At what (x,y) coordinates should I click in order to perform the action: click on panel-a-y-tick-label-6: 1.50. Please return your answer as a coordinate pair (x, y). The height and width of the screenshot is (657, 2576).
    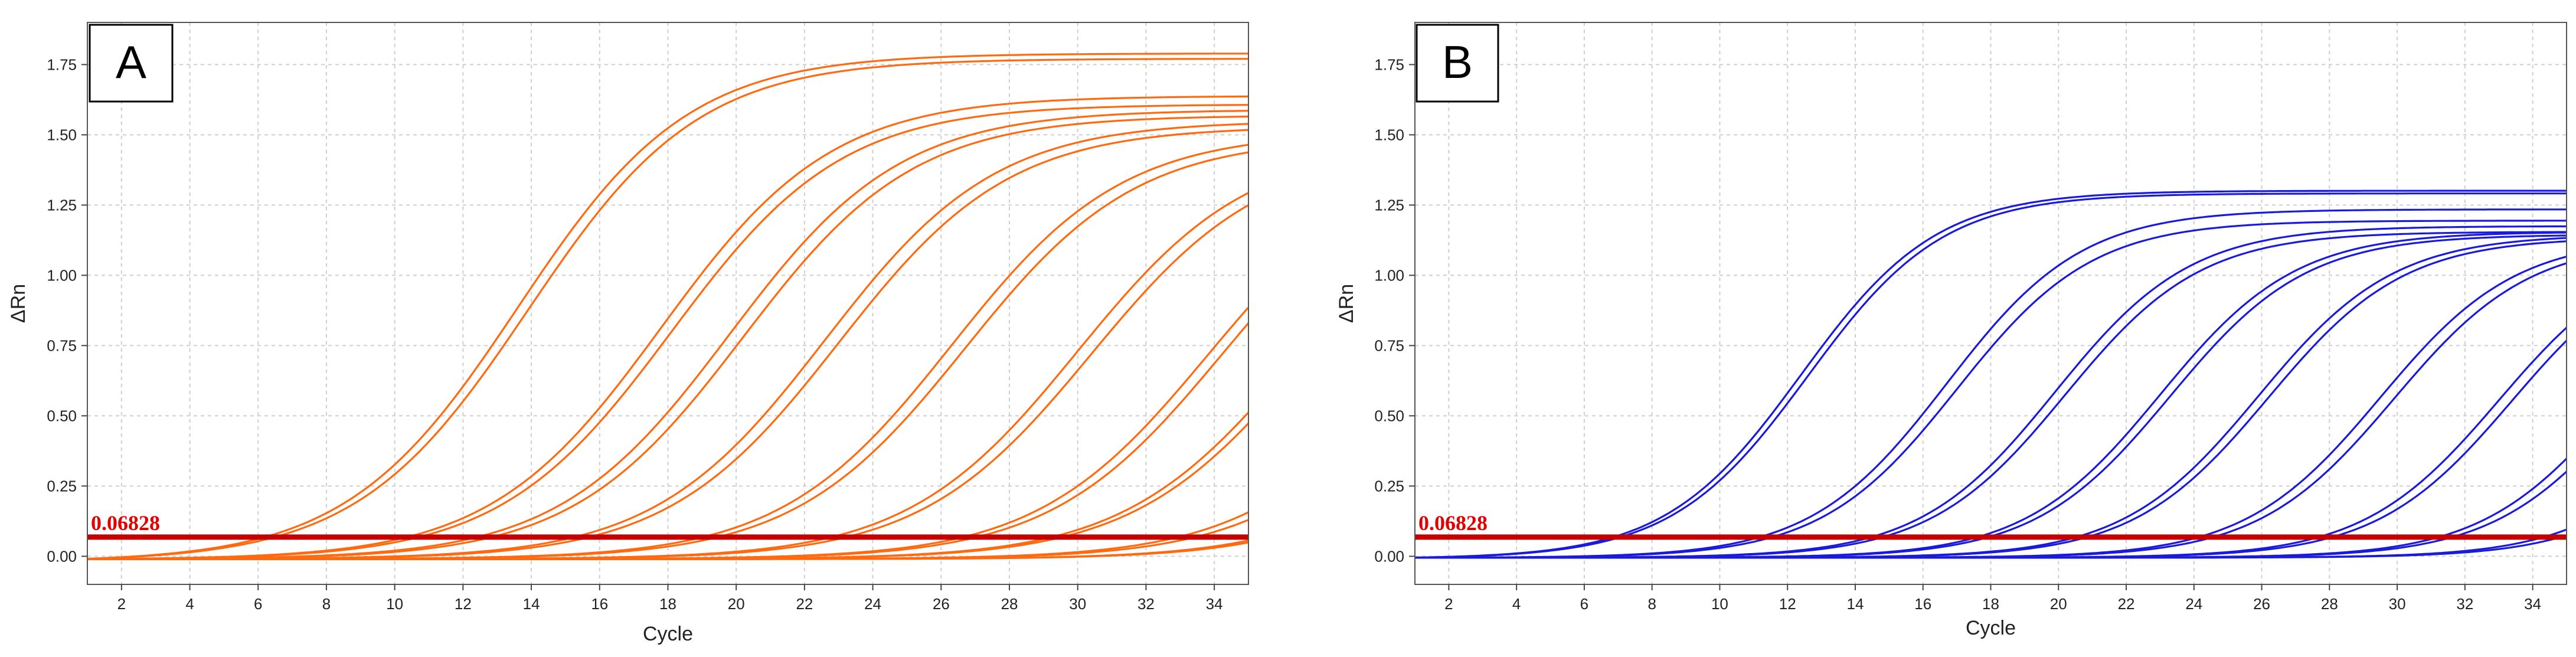
    Looking at the image, I should click on (62, 134).